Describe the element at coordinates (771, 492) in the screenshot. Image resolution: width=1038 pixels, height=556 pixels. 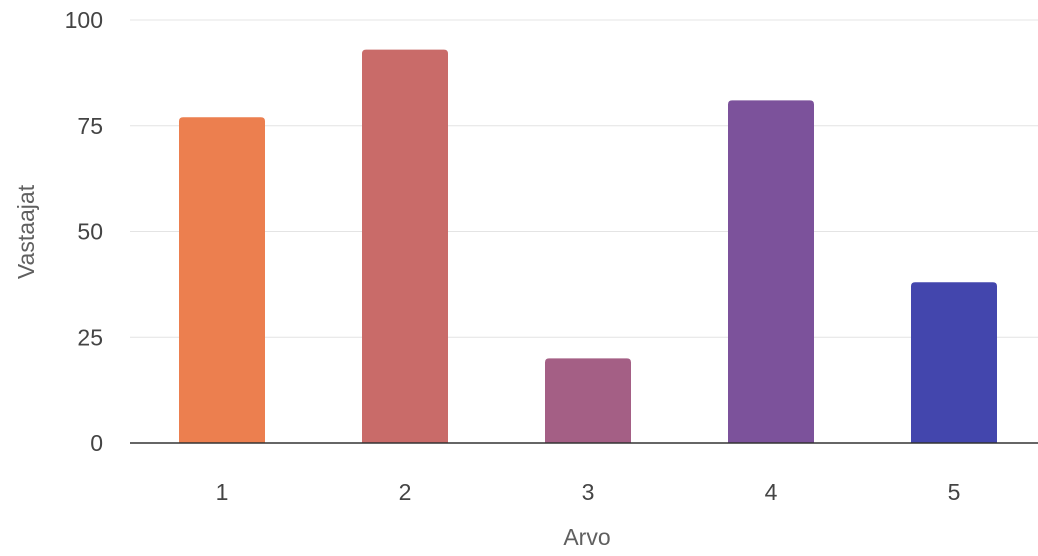
I see `x-tick-label-4: 4` at that location.